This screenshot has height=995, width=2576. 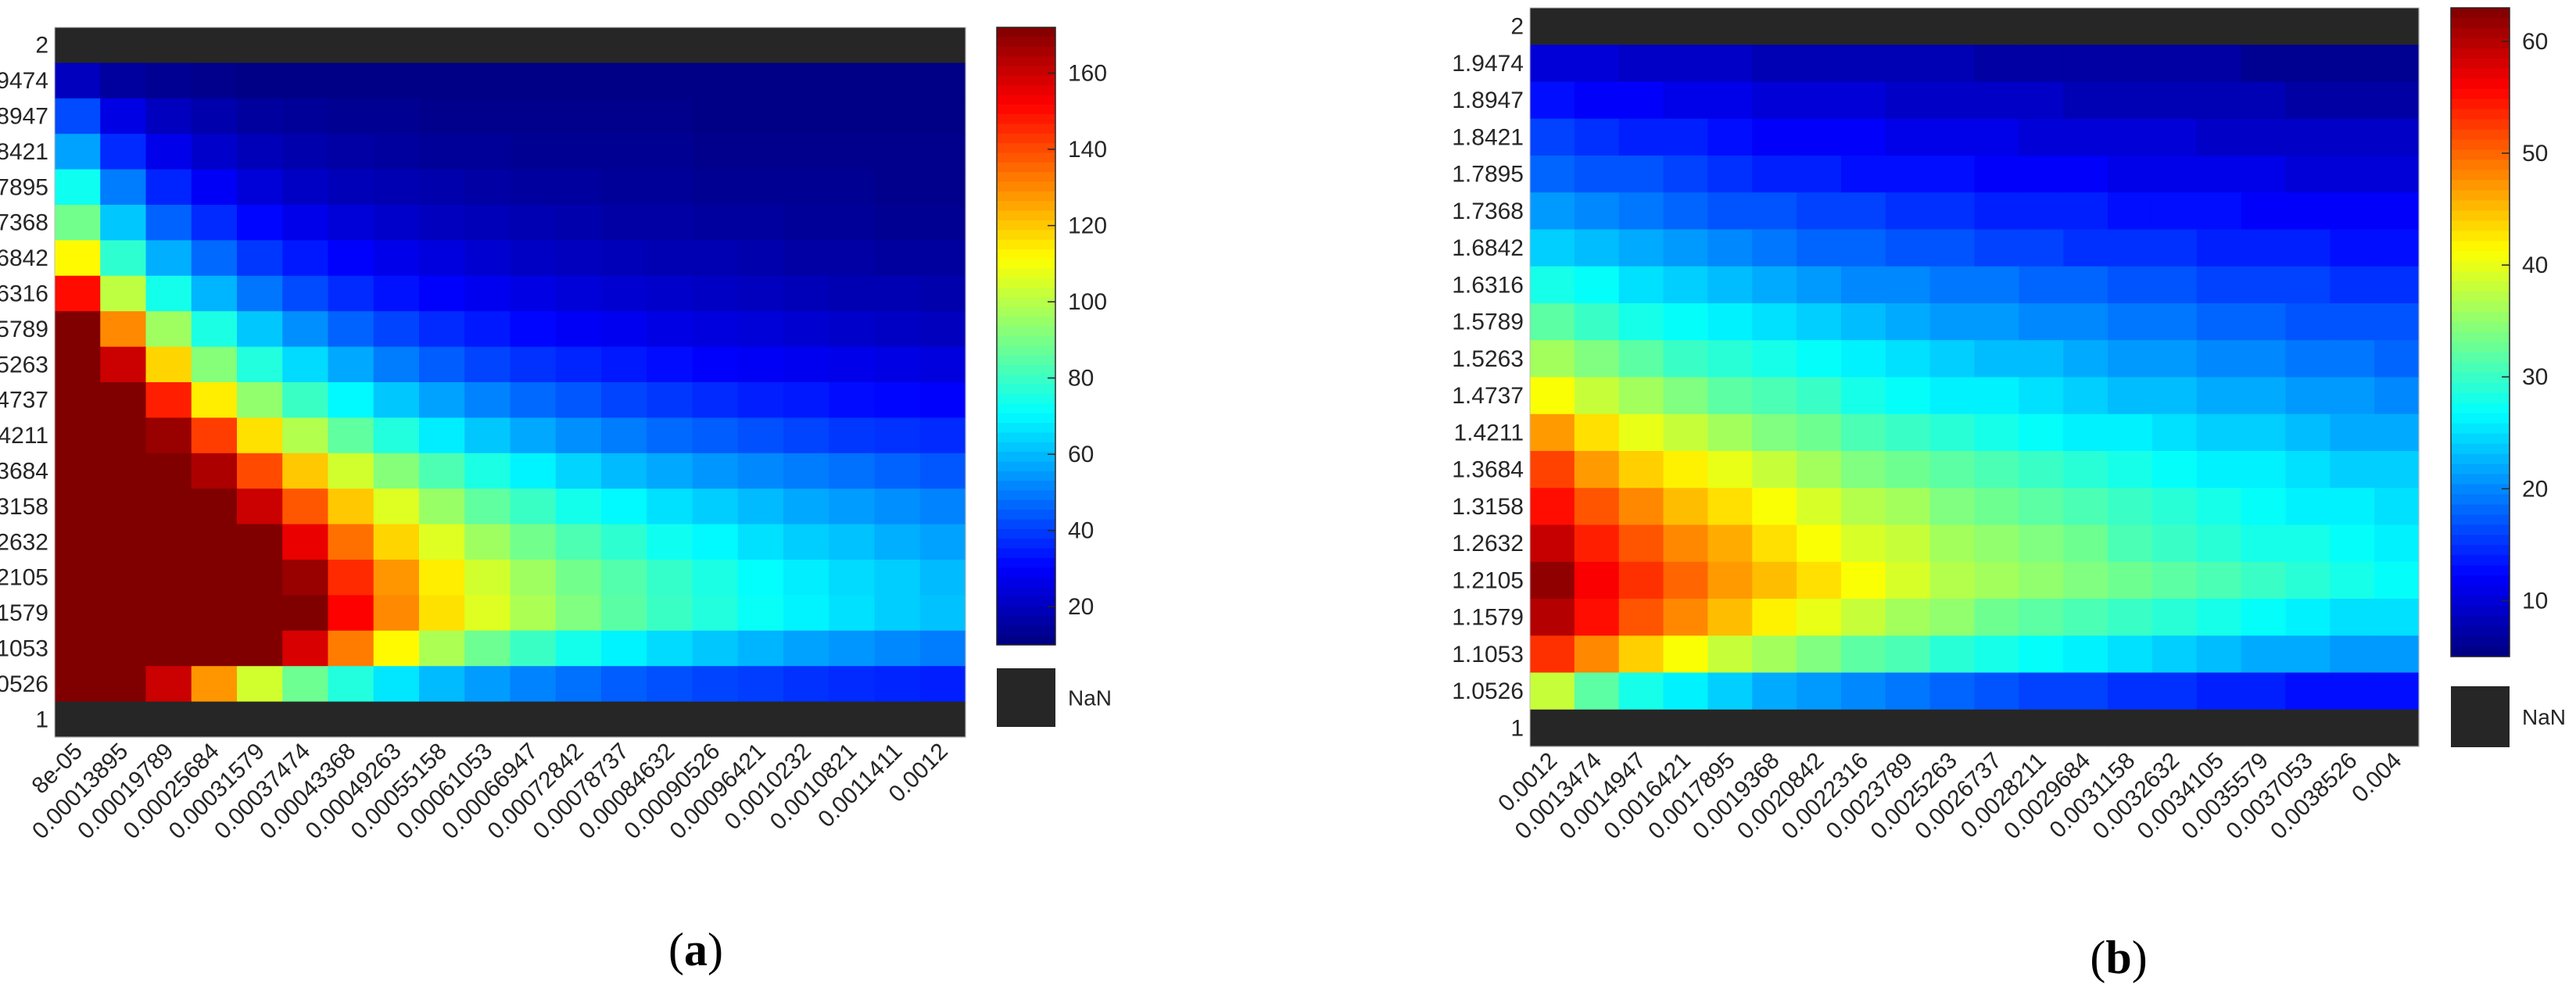 What do you see at coordinates (1488, 359) in the screenshot?
I see `y-tick-label: 1.5263` at bounding box center [1488, 359].